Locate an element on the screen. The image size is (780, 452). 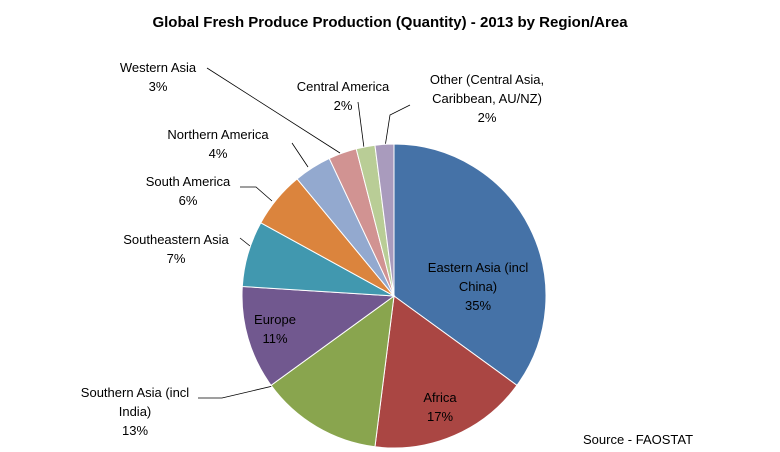
slice-label: Europe 11% is located at coordinates (275, 329).